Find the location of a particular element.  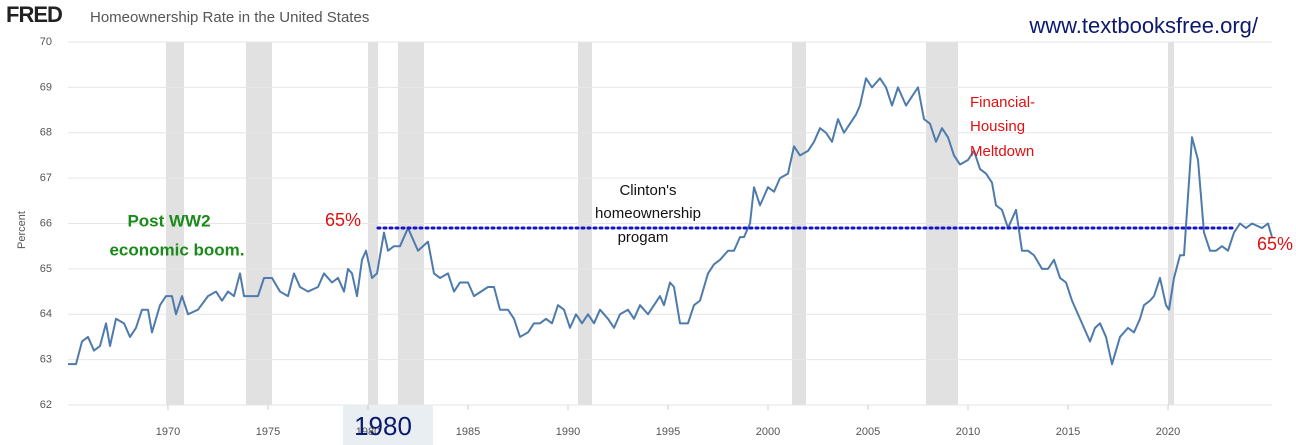

x-tick-label: 1985 is located at coordinates (468, 432).